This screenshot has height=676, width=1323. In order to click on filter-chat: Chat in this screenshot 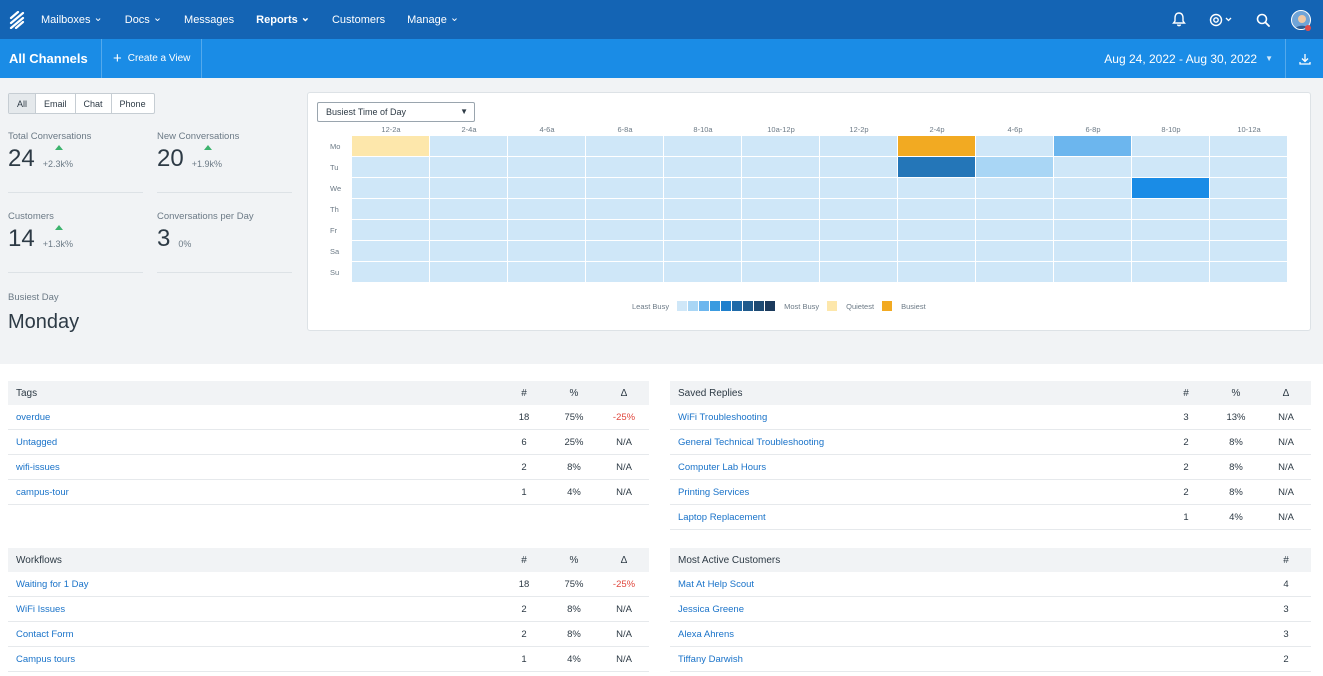, I will do `click(94, 103)`.